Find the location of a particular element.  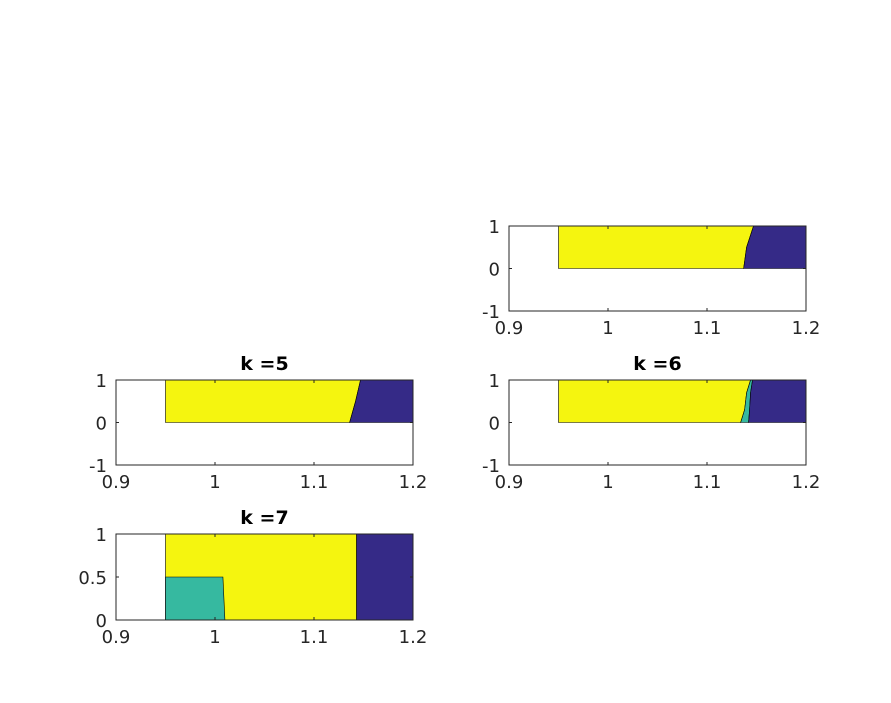

subplot-2: 0.9 1 1.1 1.2 1 0 -1 k =5 is located at coordinates (258, 423).